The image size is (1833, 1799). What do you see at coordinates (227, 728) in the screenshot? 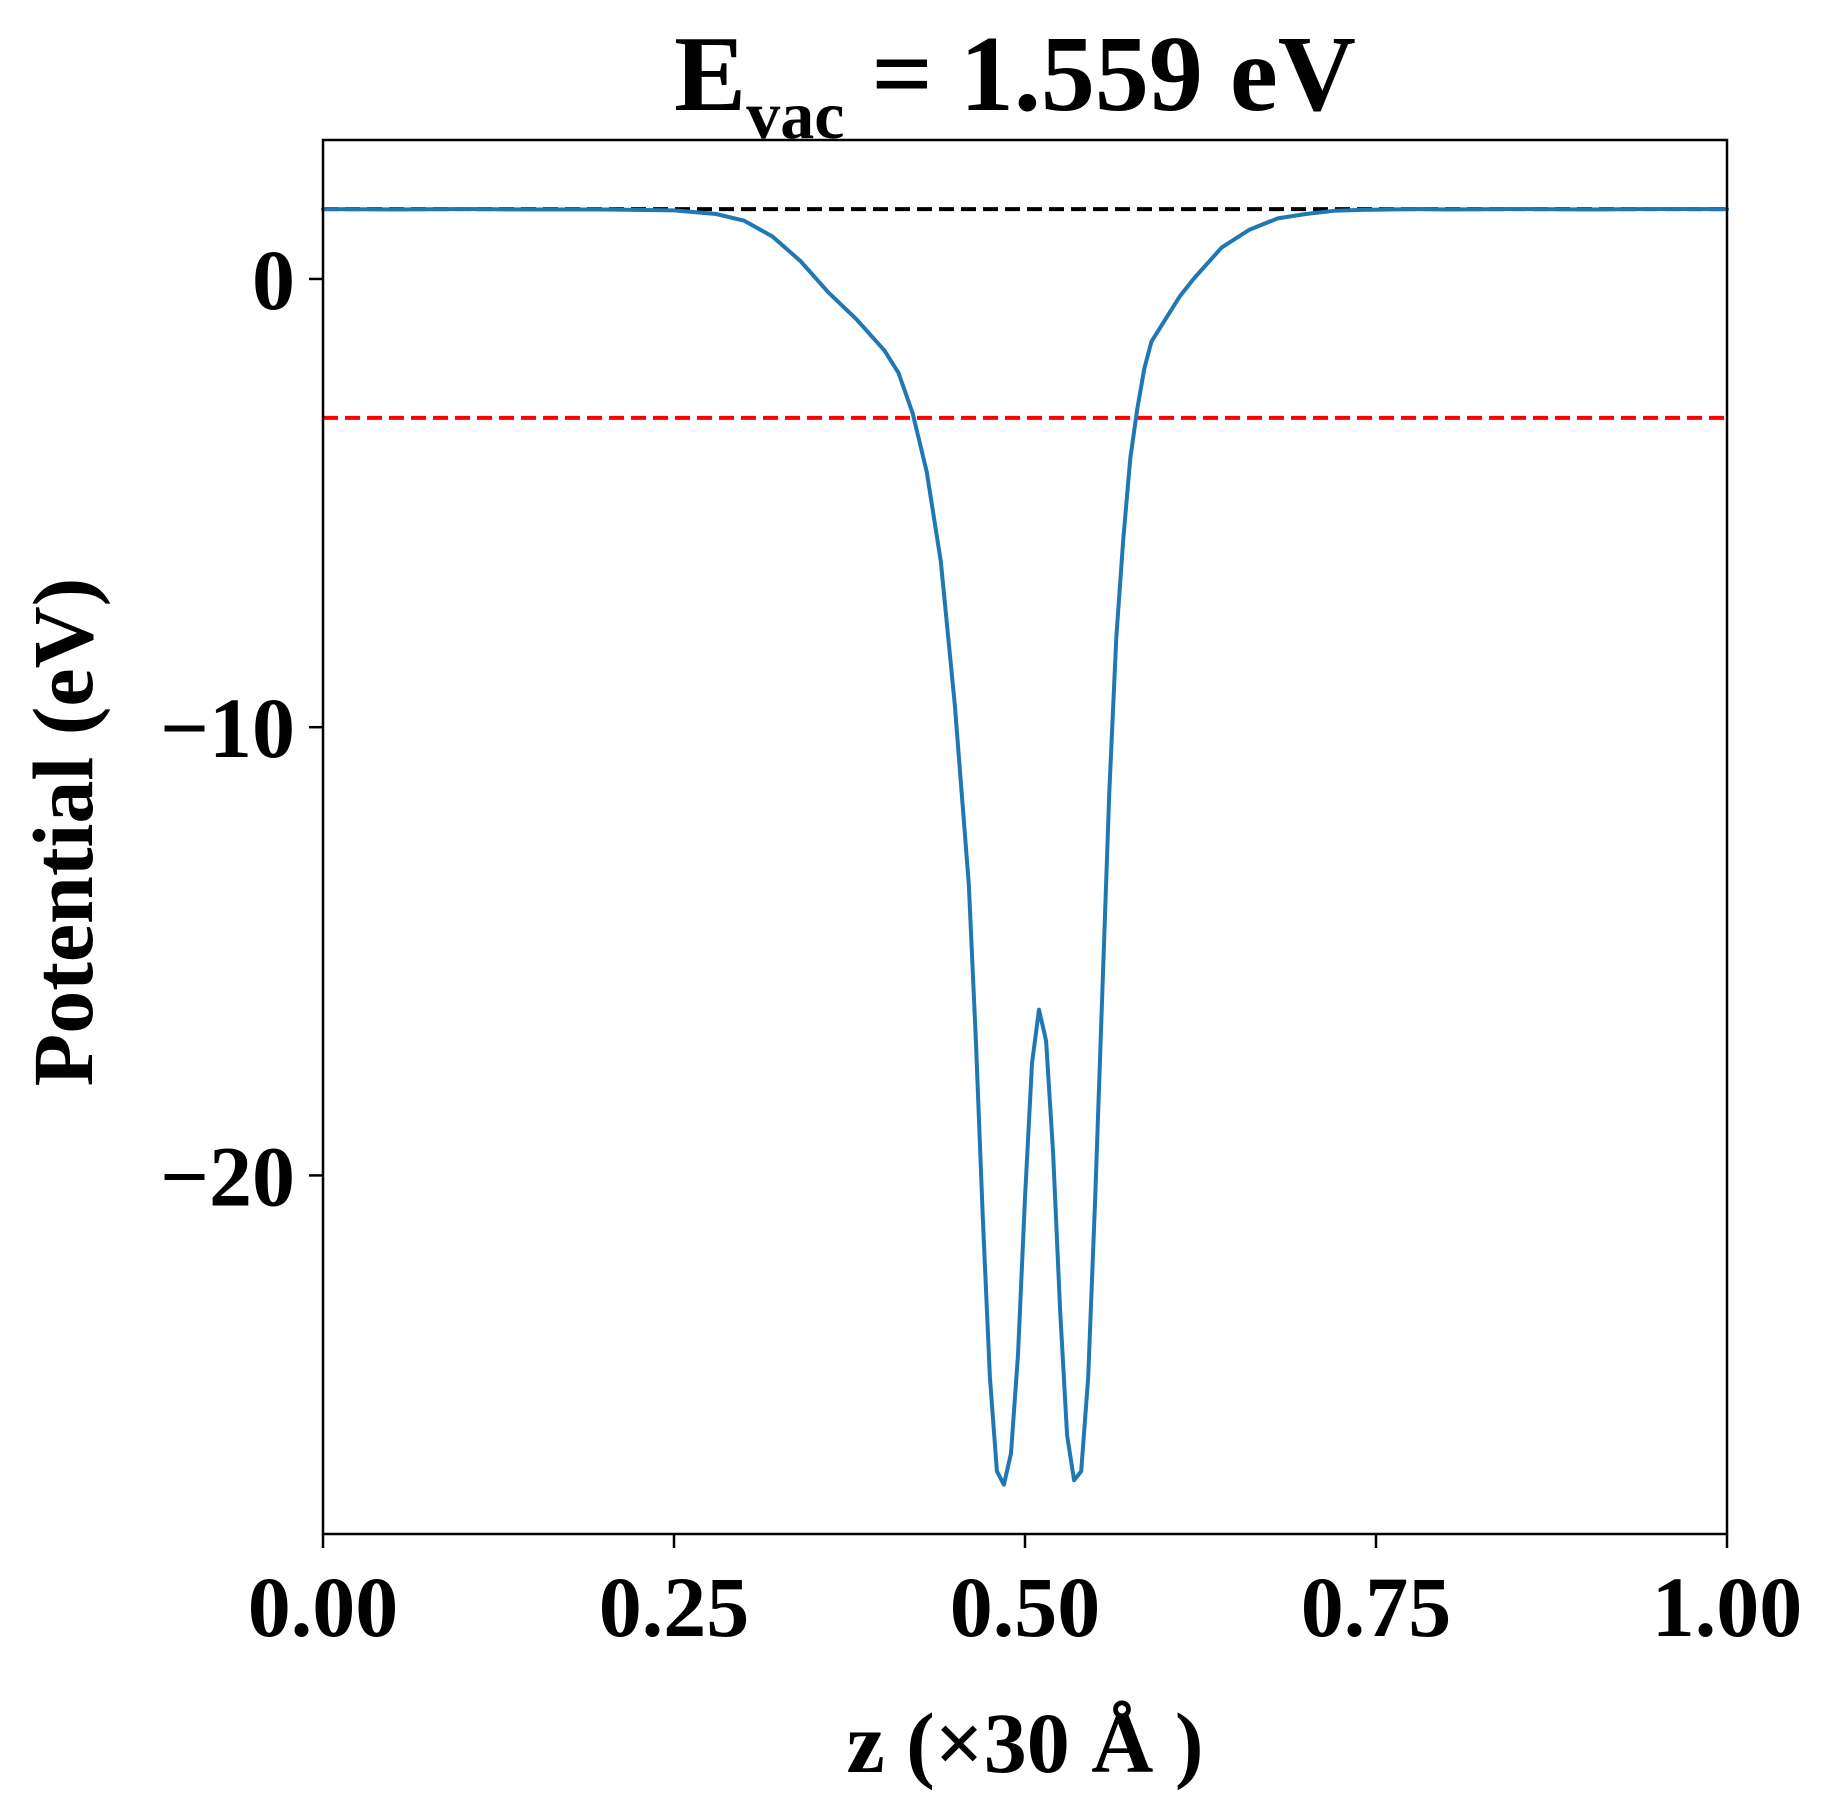
I see `y-tick-label: −10` at bounding box center [227, 728].